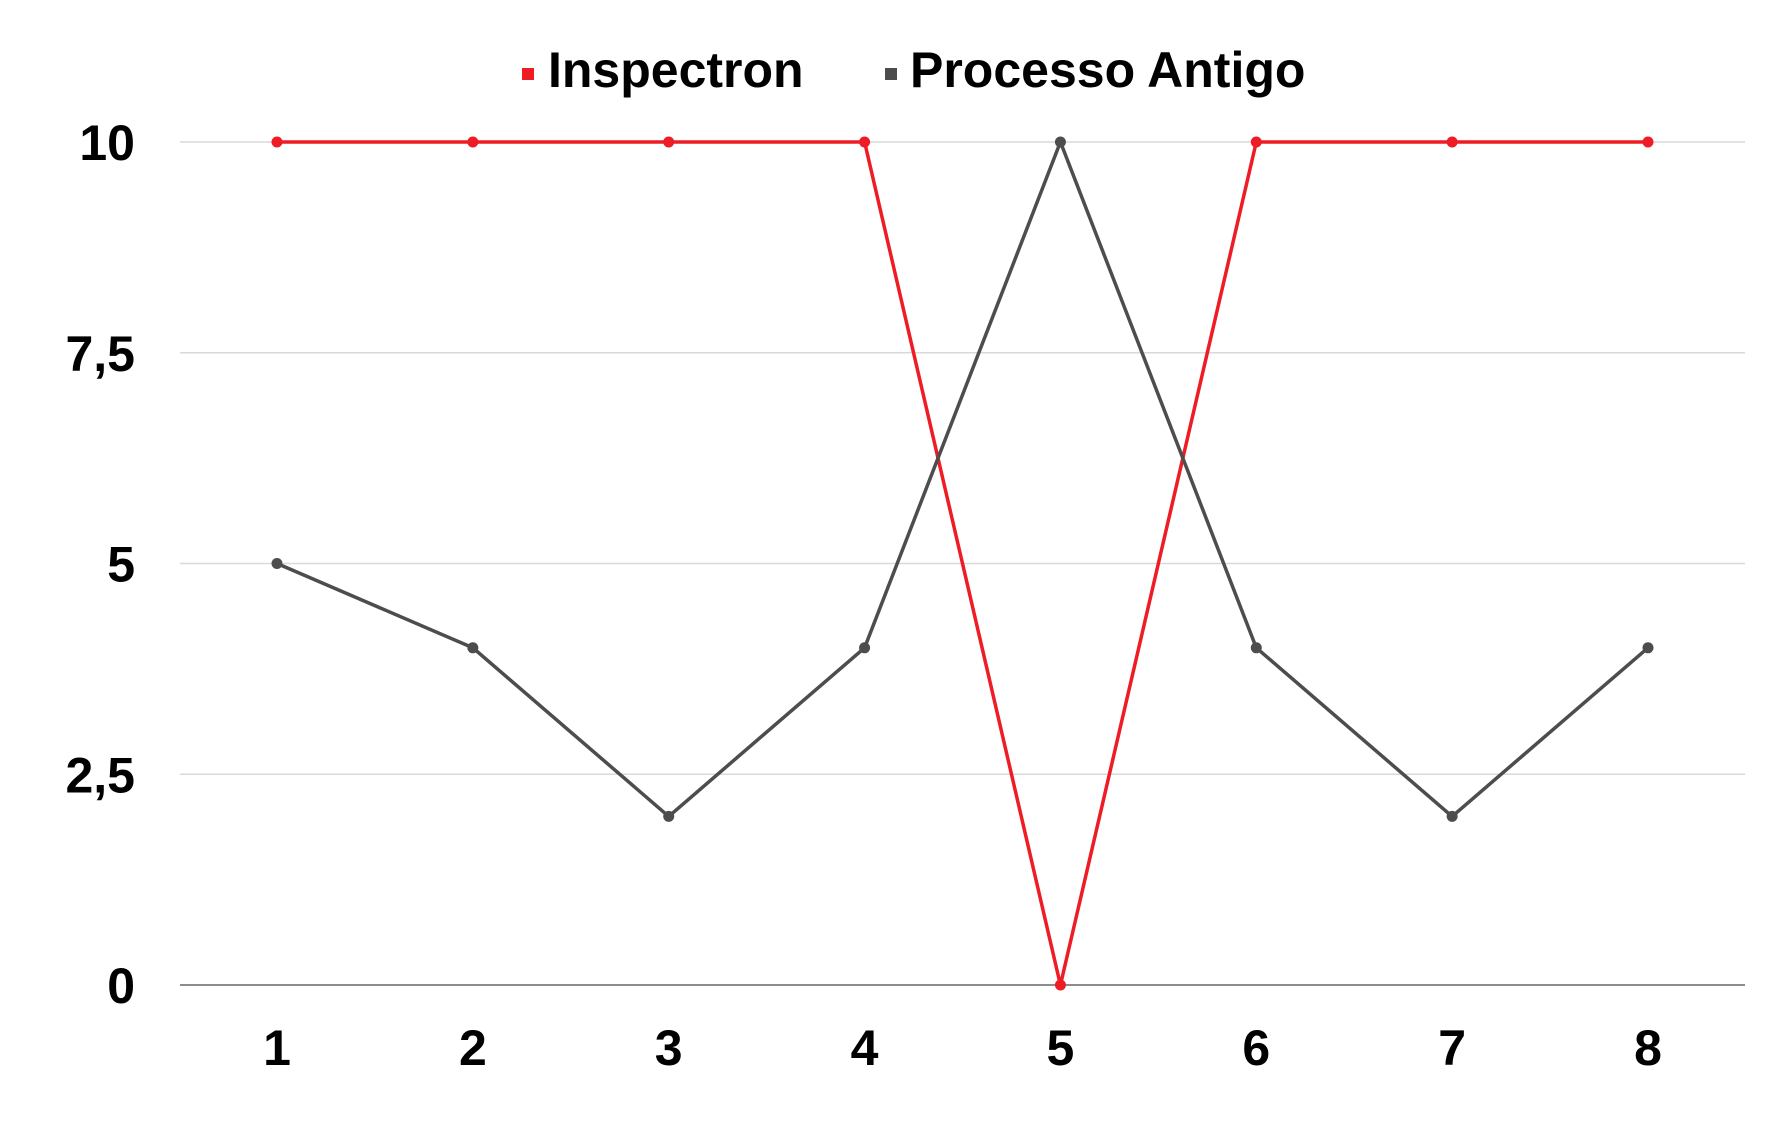 The width and height of the screenshot is (1790, 1126). Describe the element at coordinates (865, 1048) in the screenshot. I see `x-tick-label: 4` at that location.